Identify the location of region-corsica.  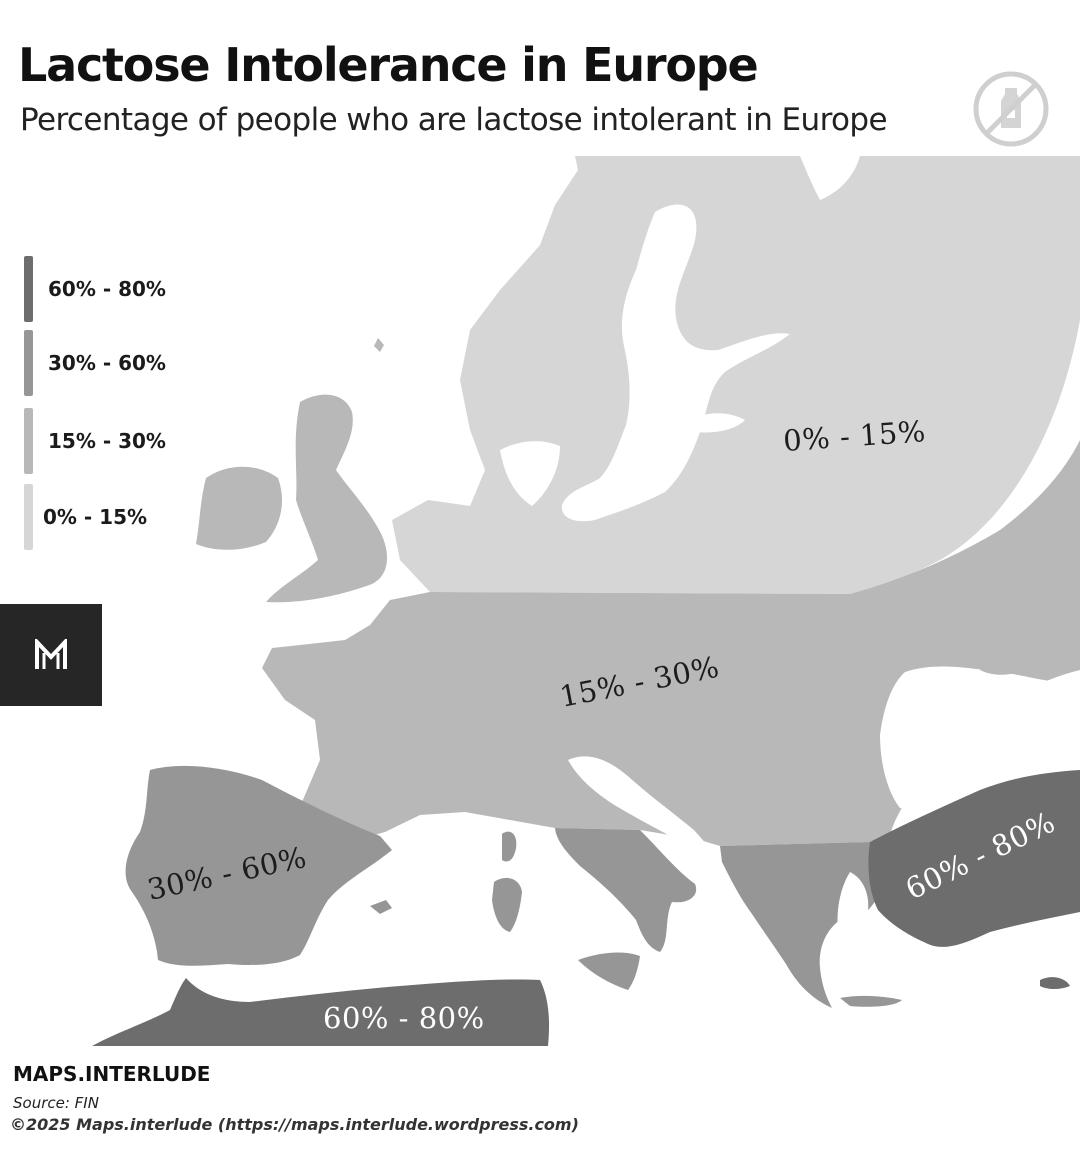
(509, 846).